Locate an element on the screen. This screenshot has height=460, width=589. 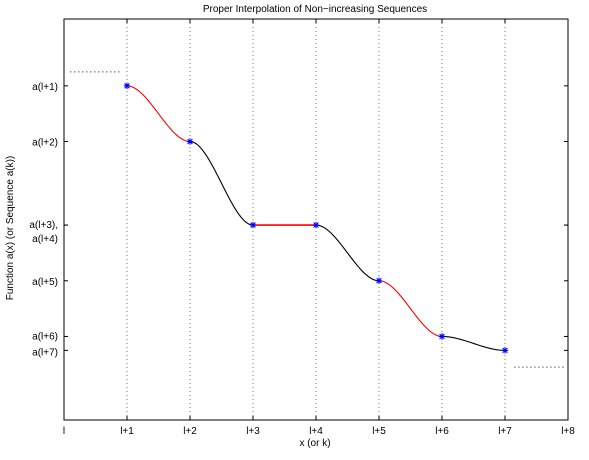
x-tick-label: l+7 is located at coordinates (505, 431).